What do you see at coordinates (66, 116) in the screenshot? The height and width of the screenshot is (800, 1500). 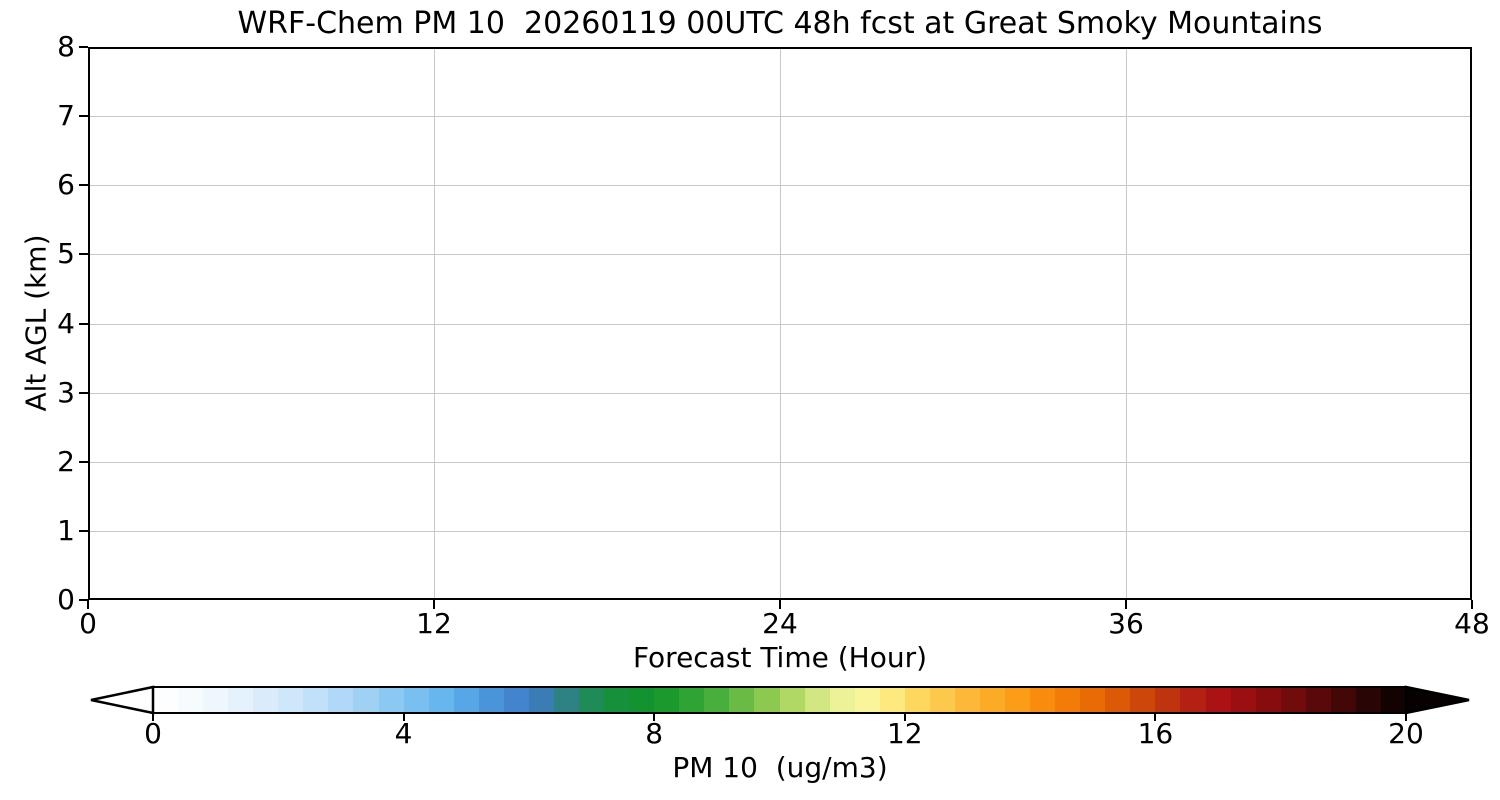 I see `y-tick-label: 7` at bounding box center [66, 116].